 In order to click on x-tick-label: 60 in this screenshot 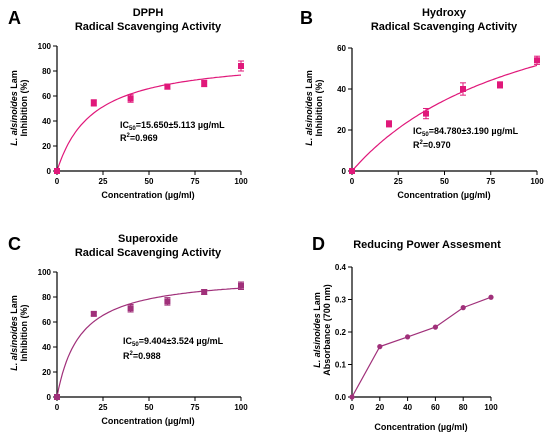, I will do `click(435, 407)`.